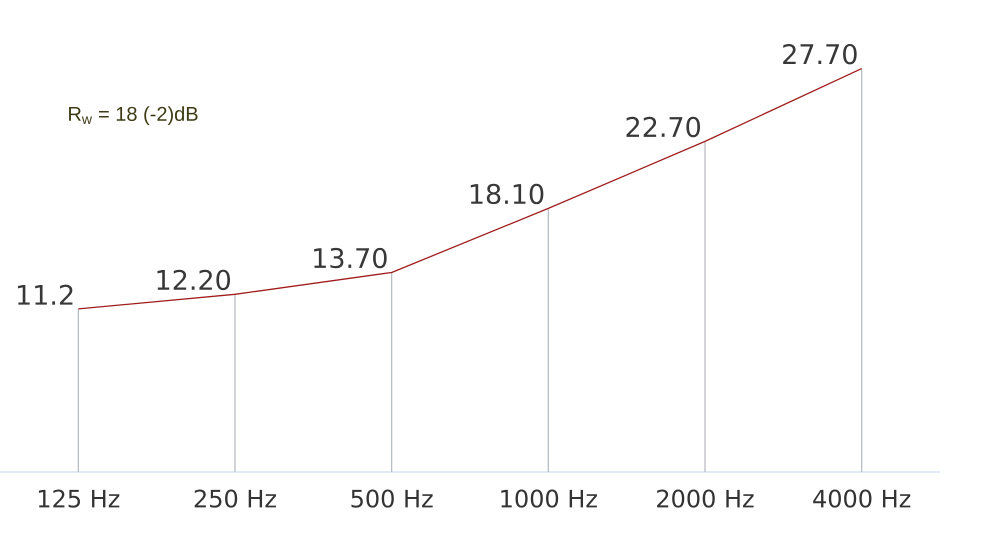 The image size is (1000, 552). What do you see at coordinates (193, 280) in the screenshot?
I see `data-label: 12.20` at bounding box center [193, 280].